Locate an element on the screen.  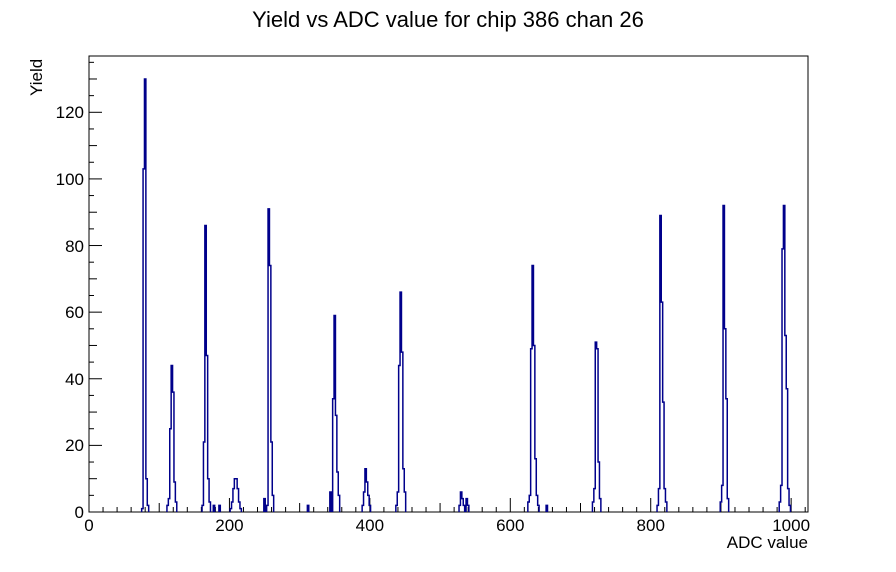
x-tick-label: 1000 is located at coordinates (791, 525).